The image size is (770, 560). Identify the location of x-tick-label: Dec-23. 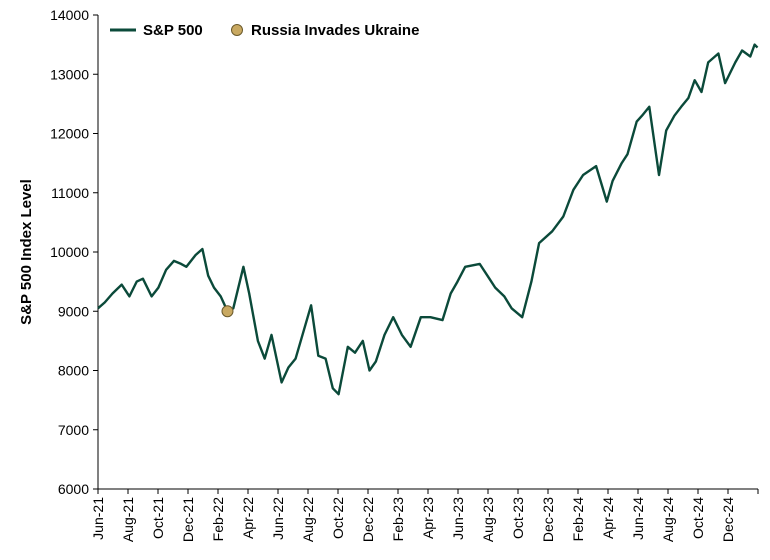
(548, 519).